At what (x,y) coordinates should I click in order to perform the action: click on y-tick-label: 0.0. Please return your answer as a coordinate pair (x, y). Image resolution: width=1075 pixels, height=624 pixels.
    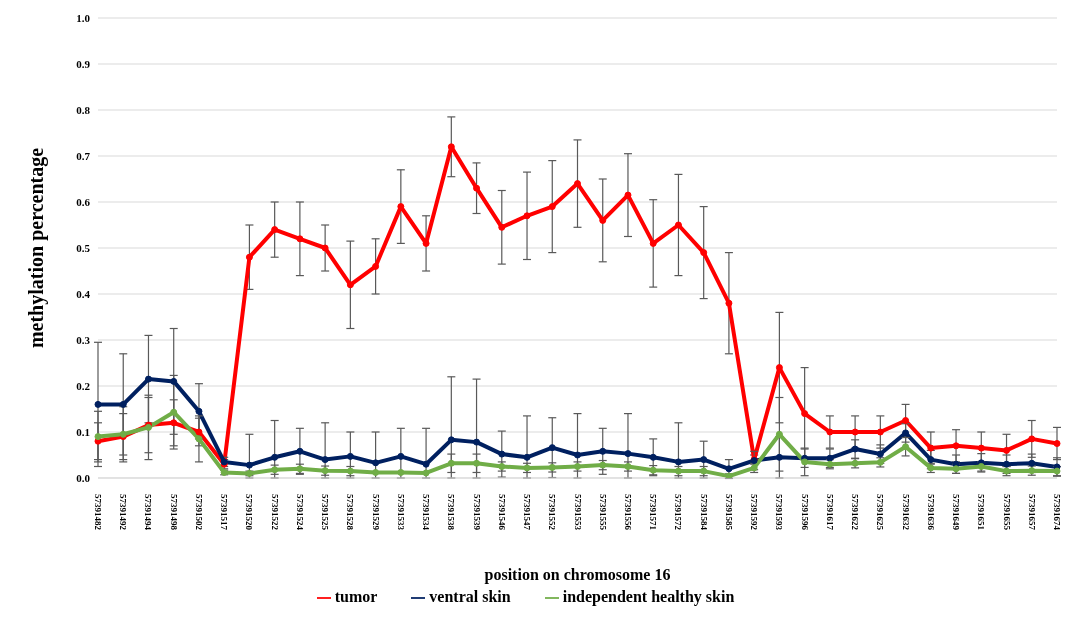
    Looking at the image, I should click on (83, 477).